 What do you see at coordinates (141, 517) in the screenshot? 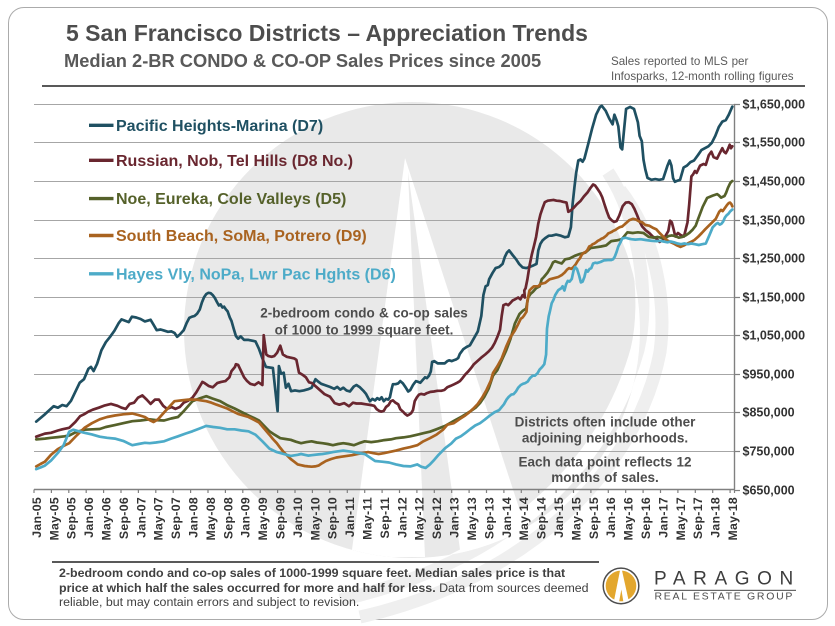
I see `svg-text: Jan-07` at bounding box center [141, 517].